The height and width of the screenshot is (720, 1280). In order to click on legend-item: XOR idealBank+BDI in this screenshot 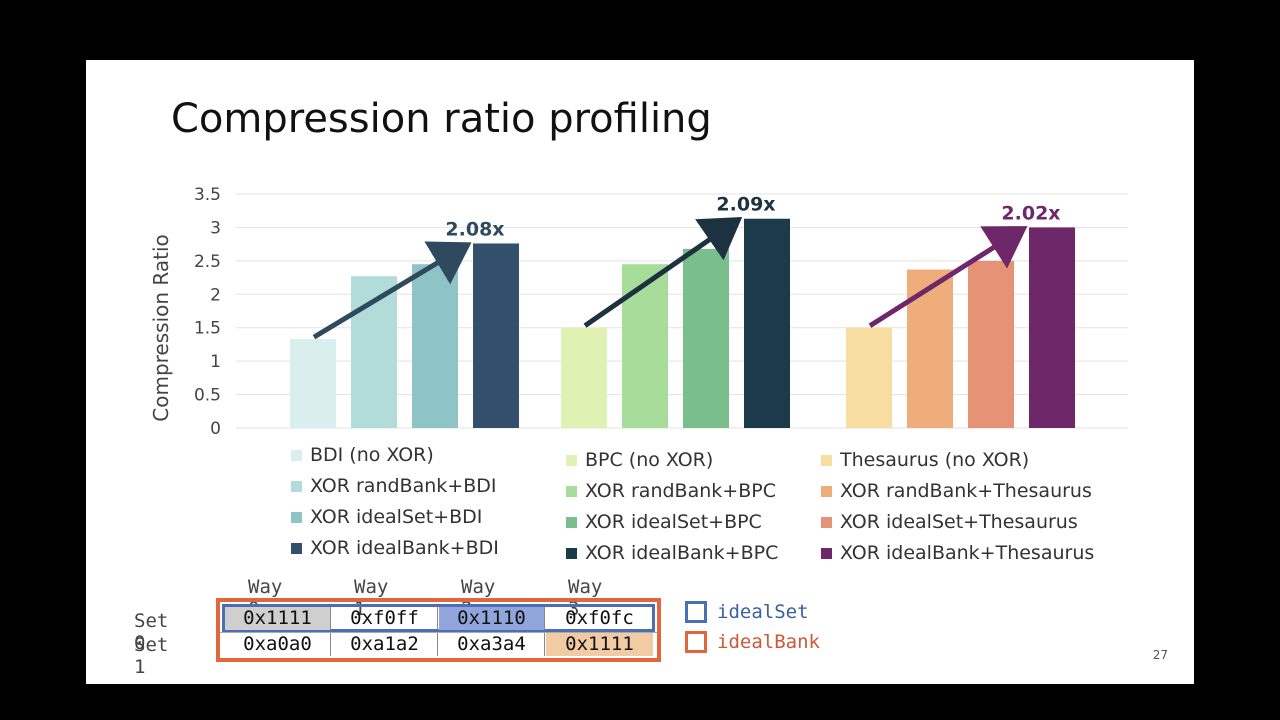, I will do `click(395, 548)`.